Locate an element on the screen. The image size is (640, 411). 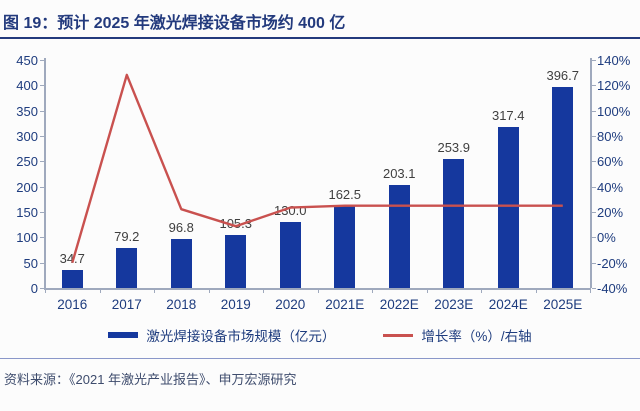
right-axis-tick-label: 20% is located at coordinates (610, 212).